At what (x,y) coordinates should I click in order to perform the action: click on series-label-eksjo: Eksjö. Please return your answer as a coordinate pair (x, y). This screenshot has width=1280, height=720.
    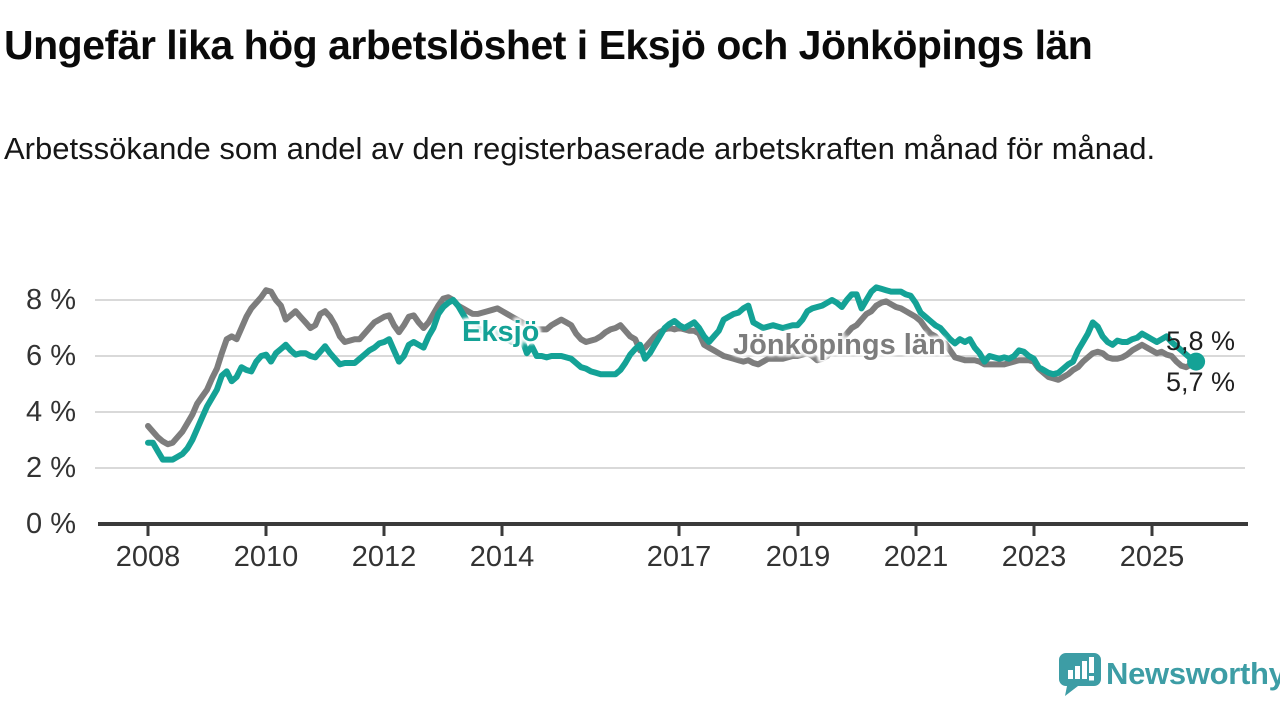
    Looking at the image, I should click on (501, 332).